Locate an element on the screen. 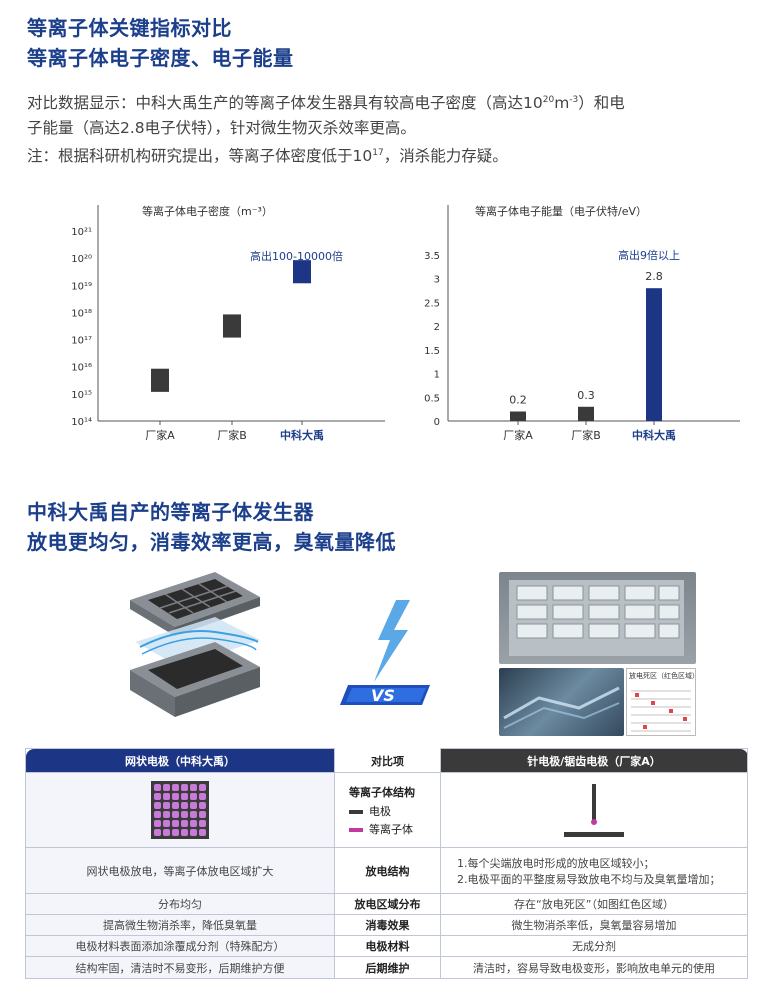  right-cell: 无成分剂 is located at coordinates (594, 946).